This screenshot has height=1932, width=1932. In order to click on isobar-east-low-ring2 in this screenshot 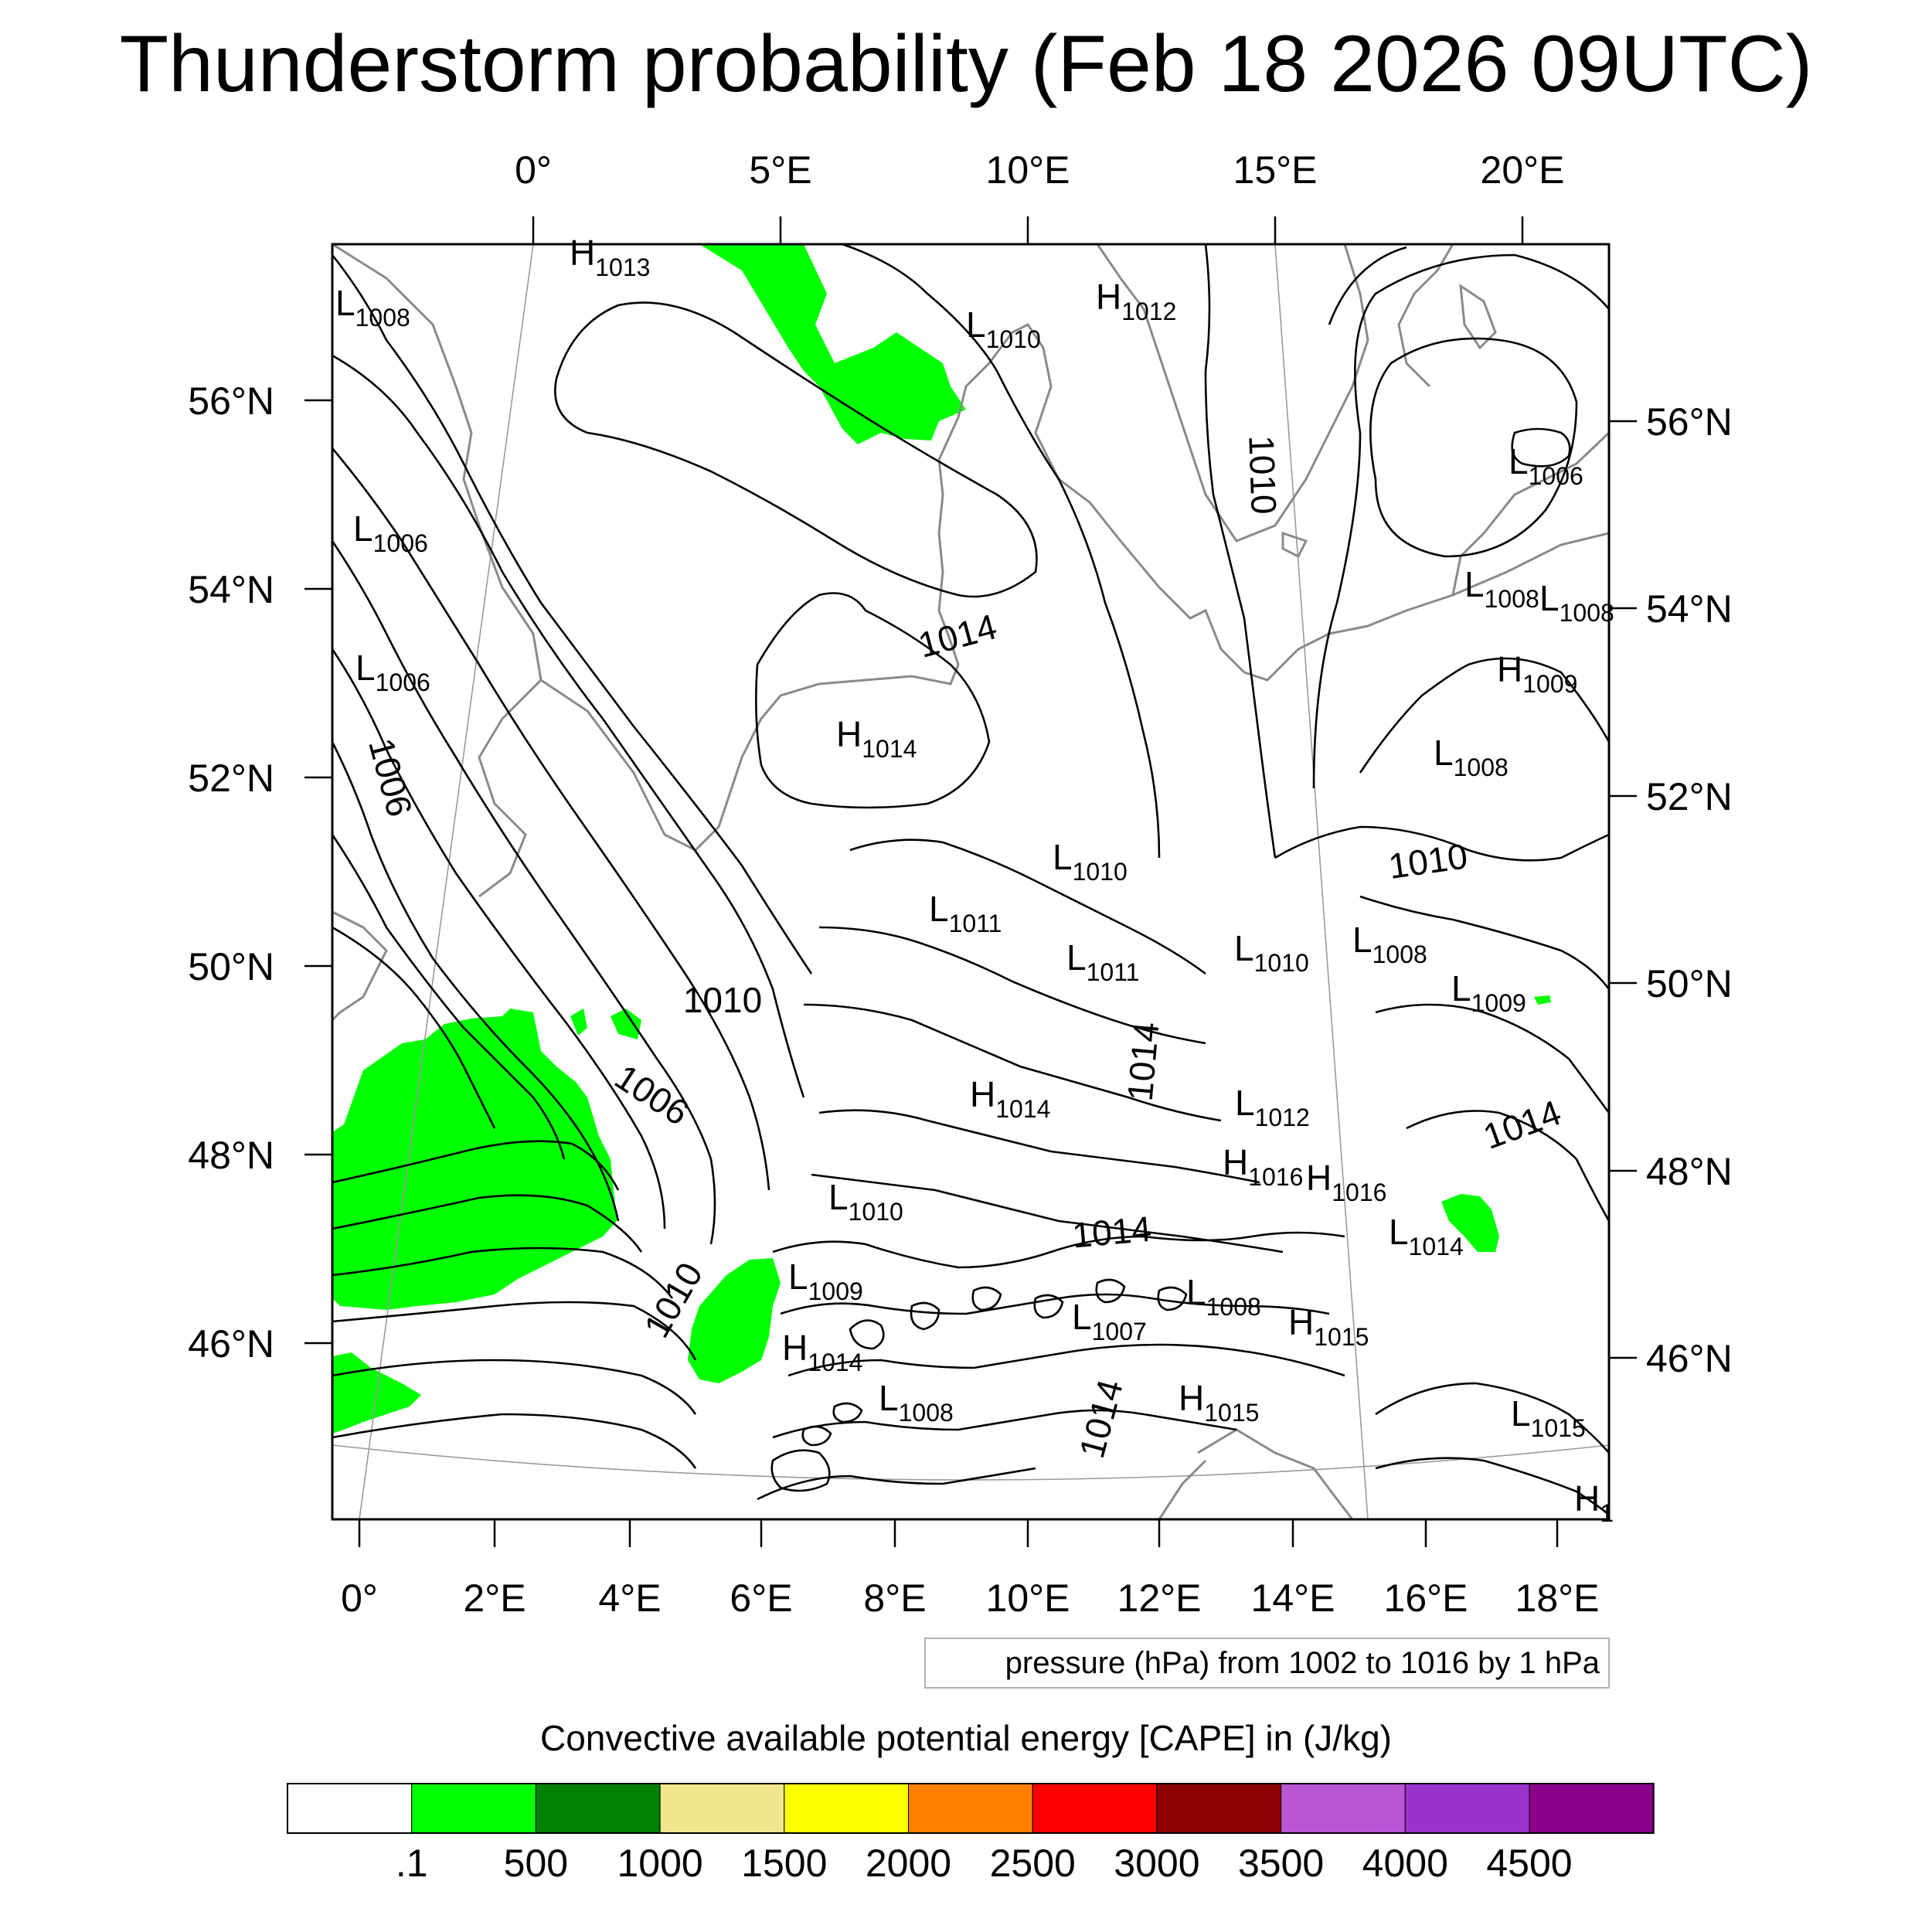, I will do `click(1541, 447)`.